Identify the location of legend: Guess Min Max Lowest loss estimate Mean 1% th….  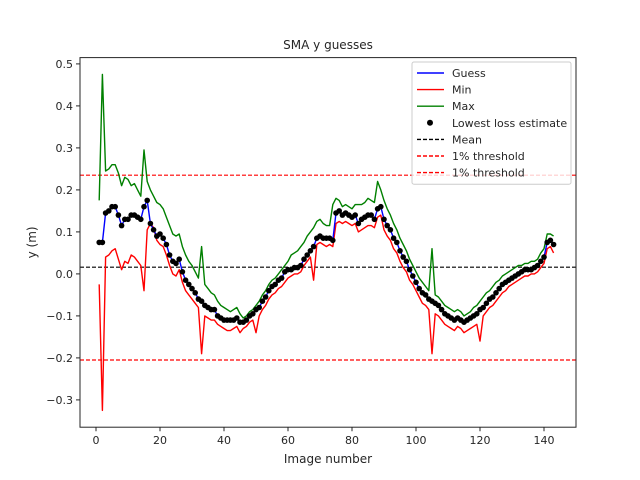
(491, 123).